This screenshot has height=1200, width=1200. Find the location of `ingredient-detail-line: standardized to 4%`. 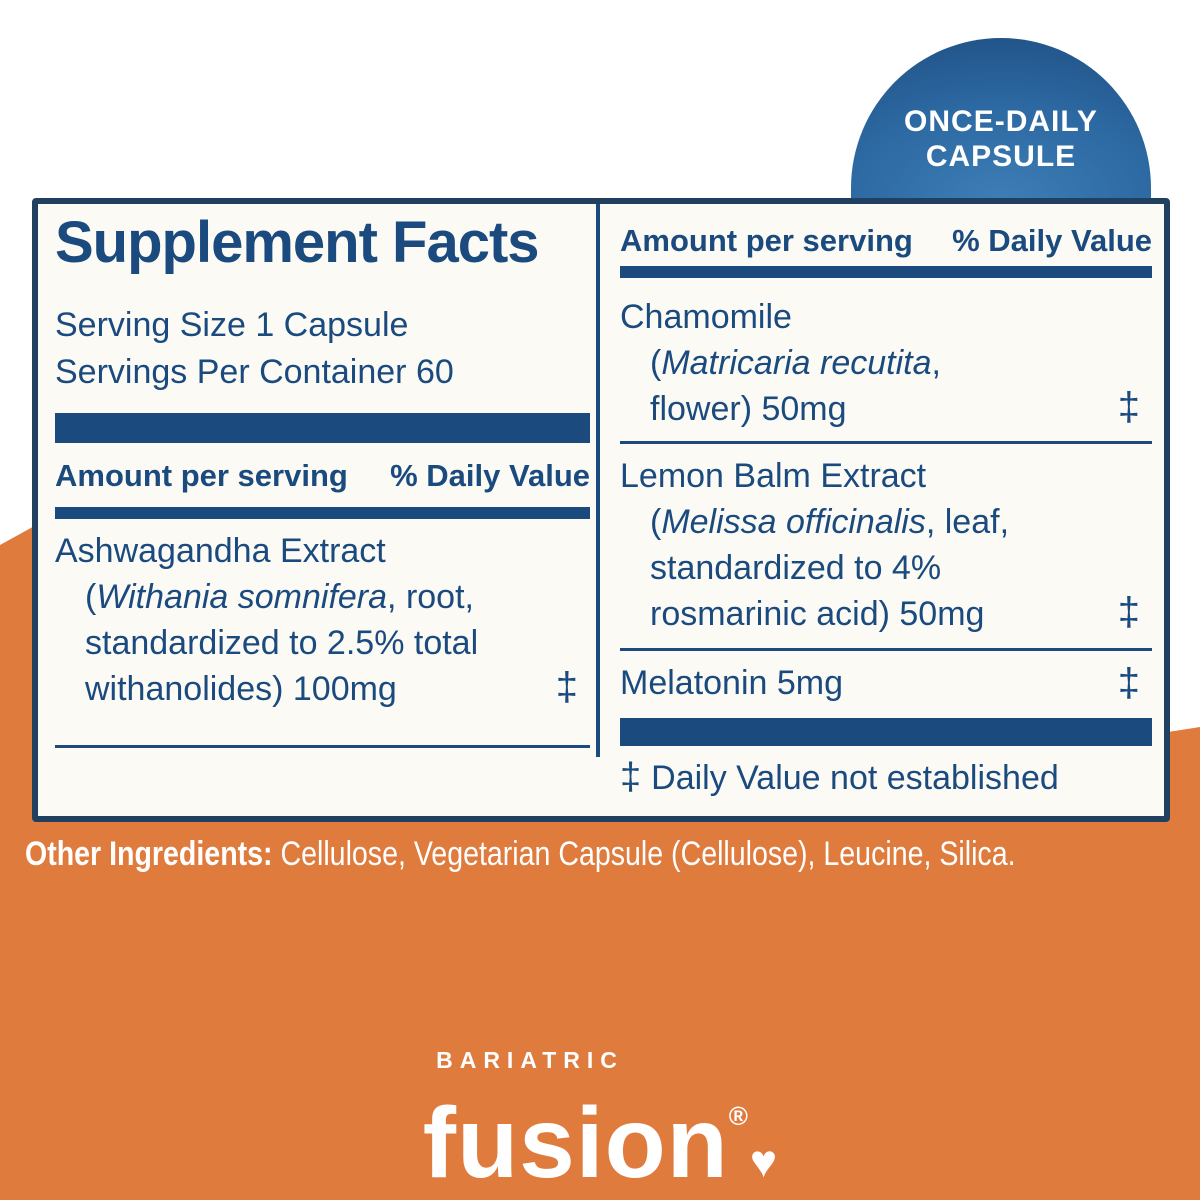

ingredient-detail-line: standardized to 4% is located at coordinates (796, 568).